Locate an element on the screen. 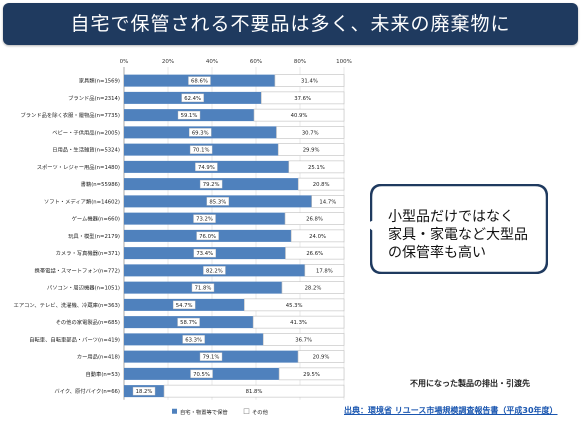 This screenshot has height=429, width=583. callout-bubble is located at coordinates (459, 229).